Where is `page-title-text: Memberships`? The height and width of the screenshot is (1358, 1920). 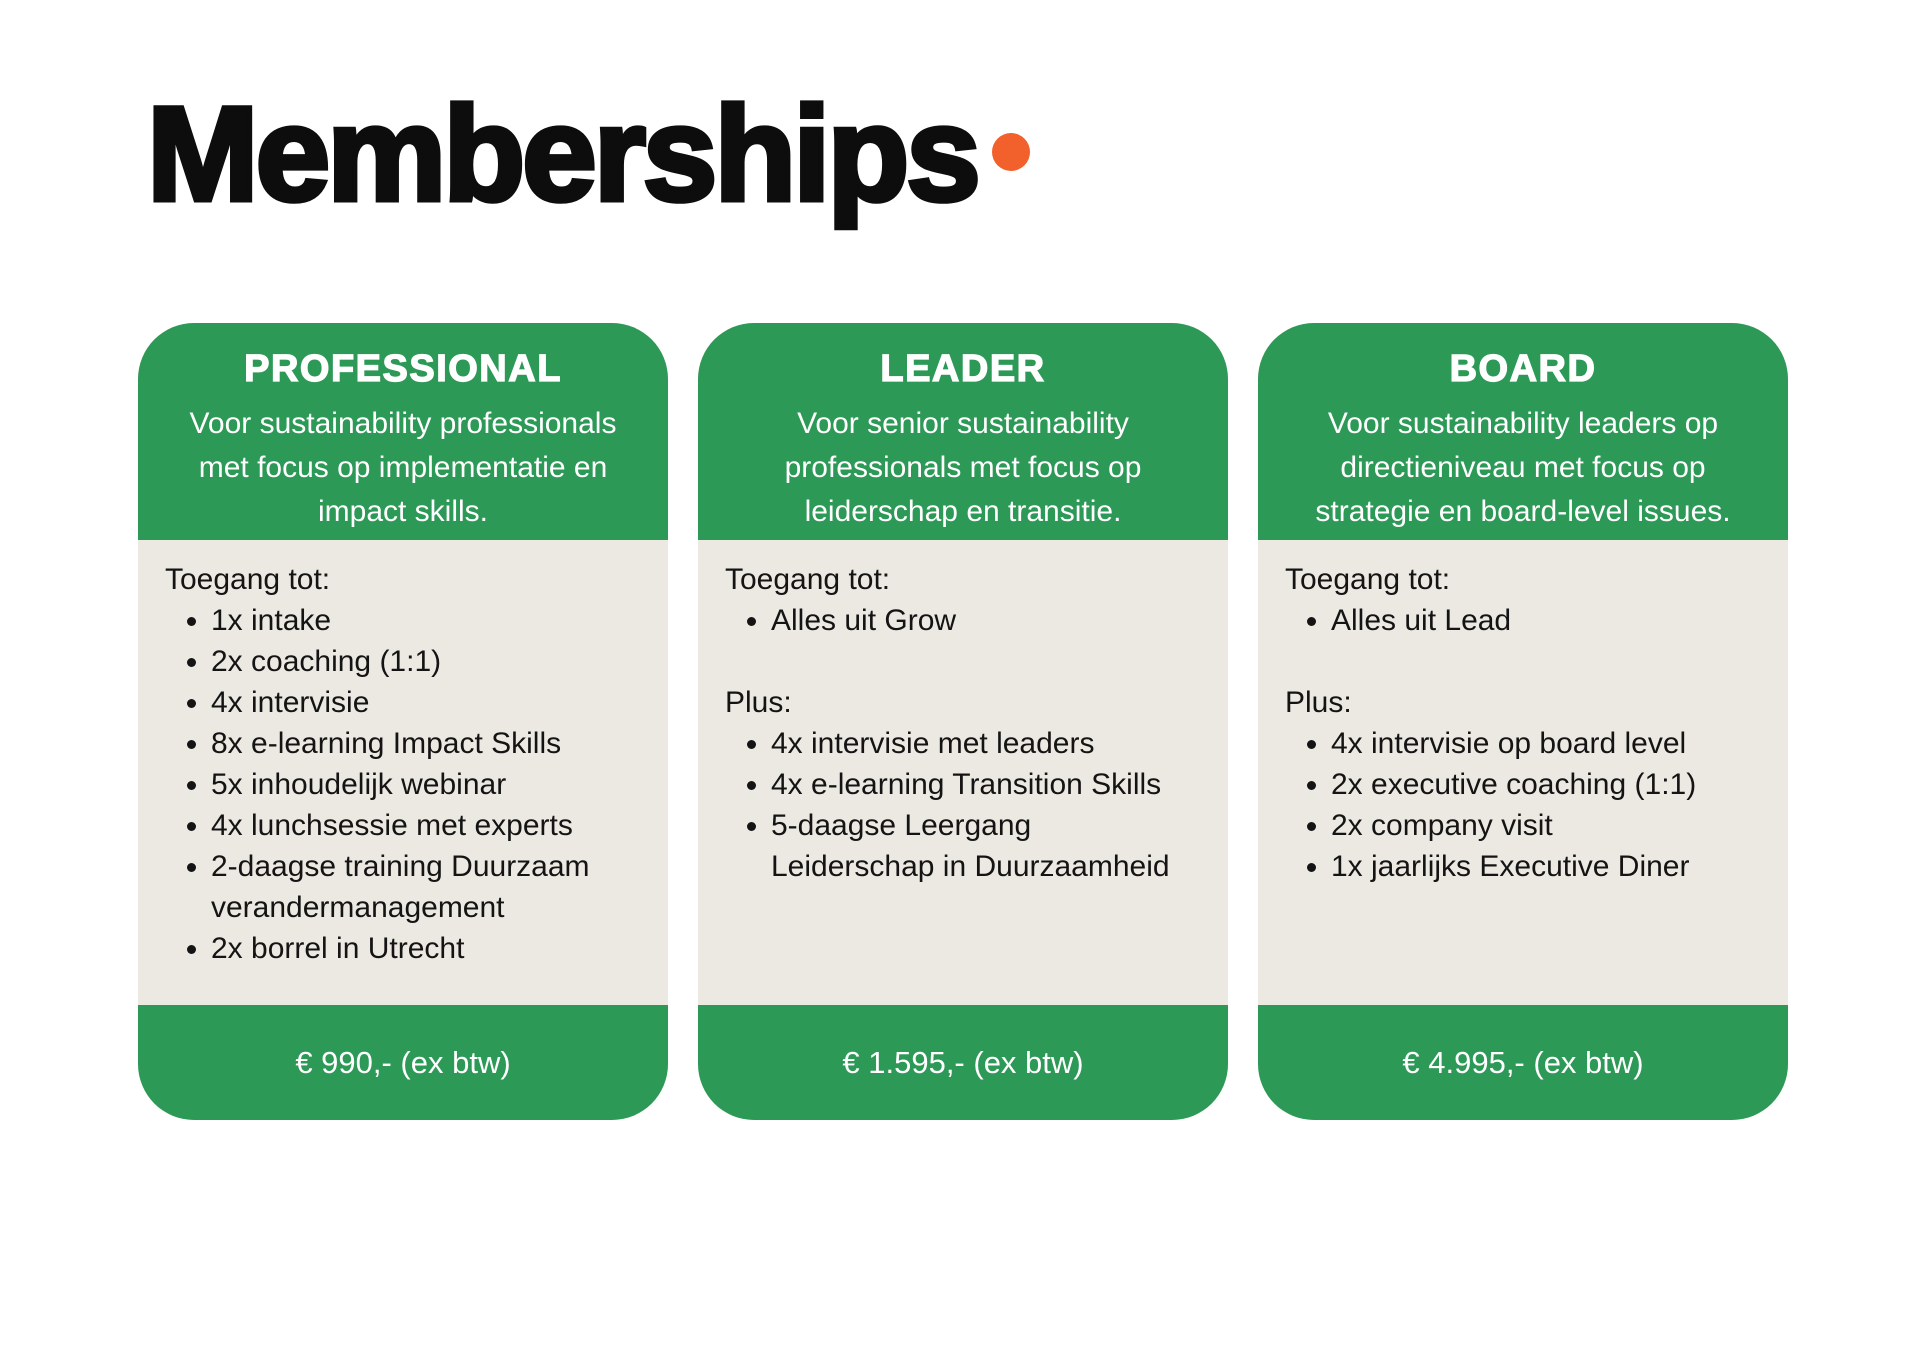 page-title-text: Memberships is located at coordinates (564, 154).